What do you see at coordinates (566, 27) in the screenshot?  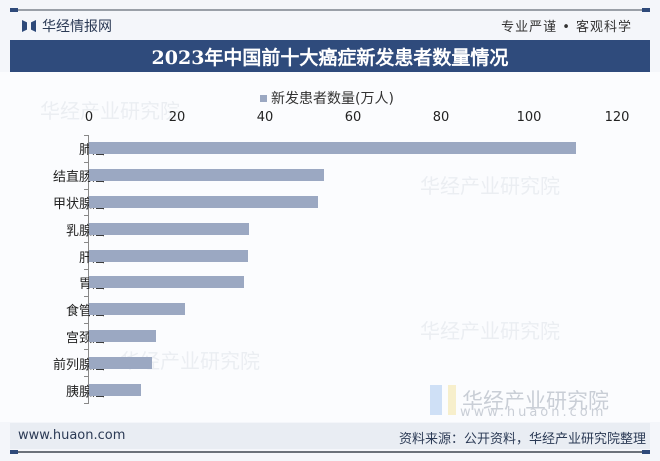 I see `slogan: 专业严谨 • 客观科学` at bounding box center [566, 27].